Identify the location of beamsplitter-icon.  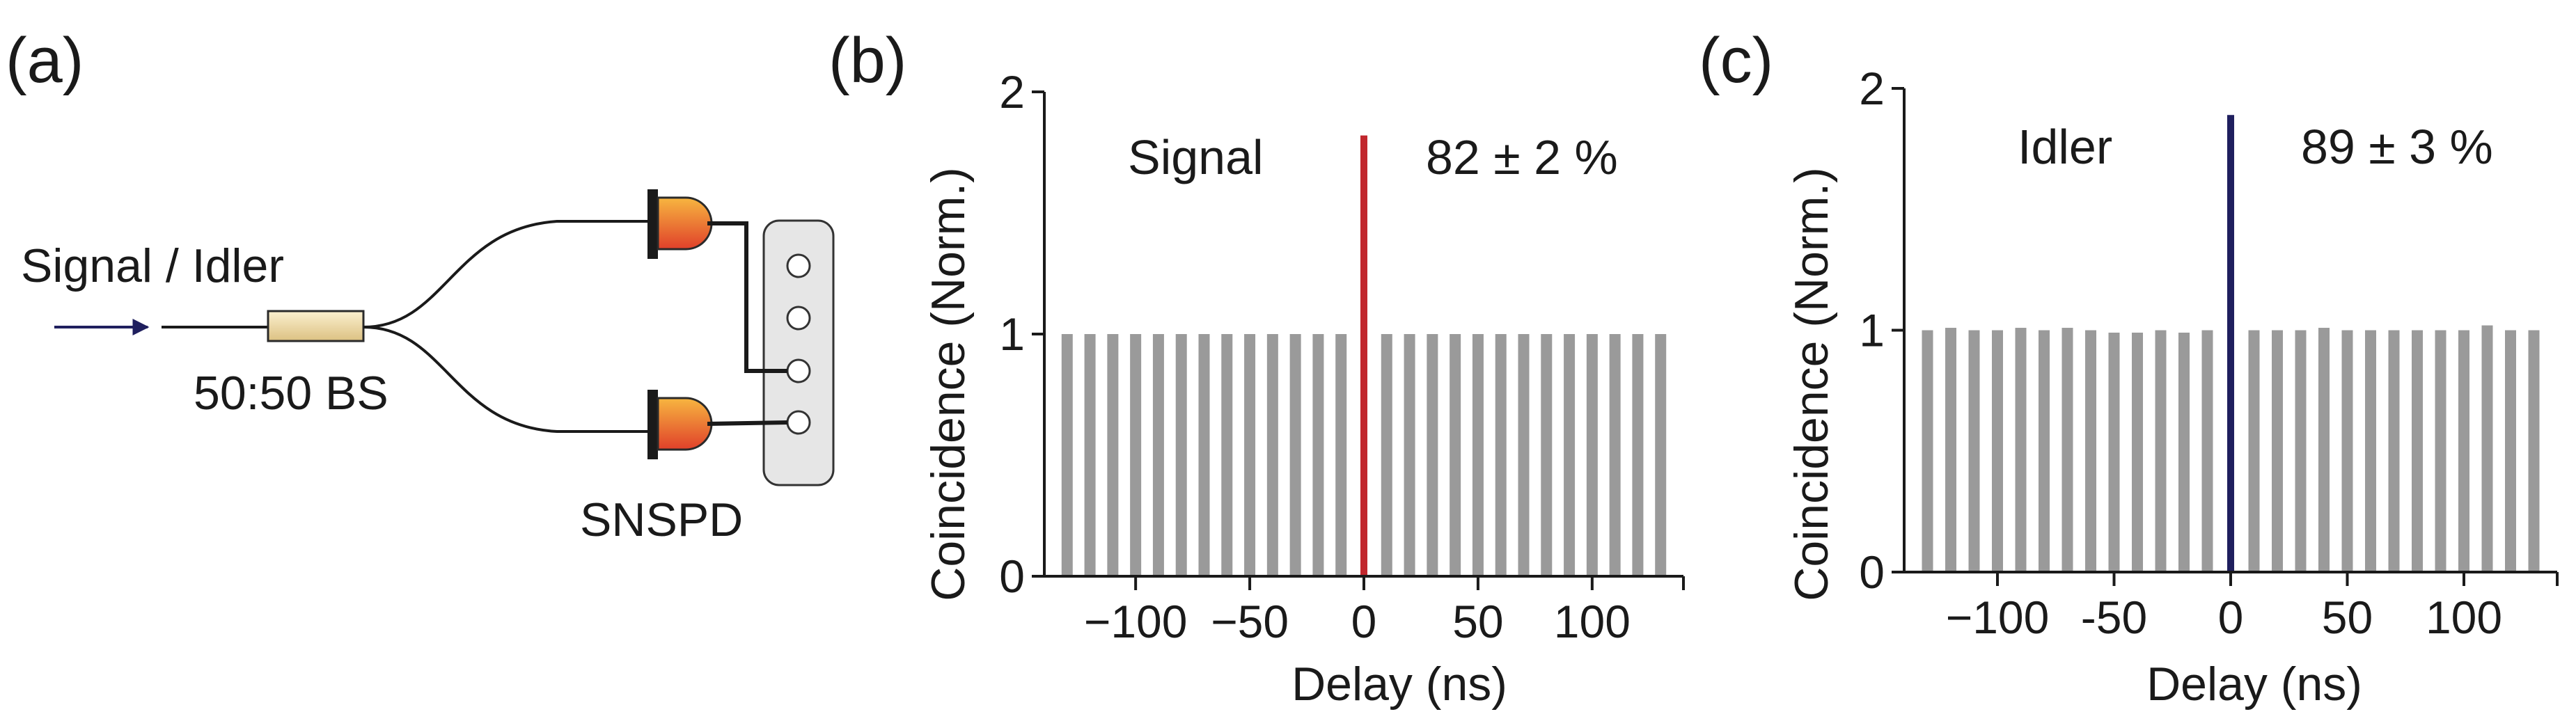
(316, 326).